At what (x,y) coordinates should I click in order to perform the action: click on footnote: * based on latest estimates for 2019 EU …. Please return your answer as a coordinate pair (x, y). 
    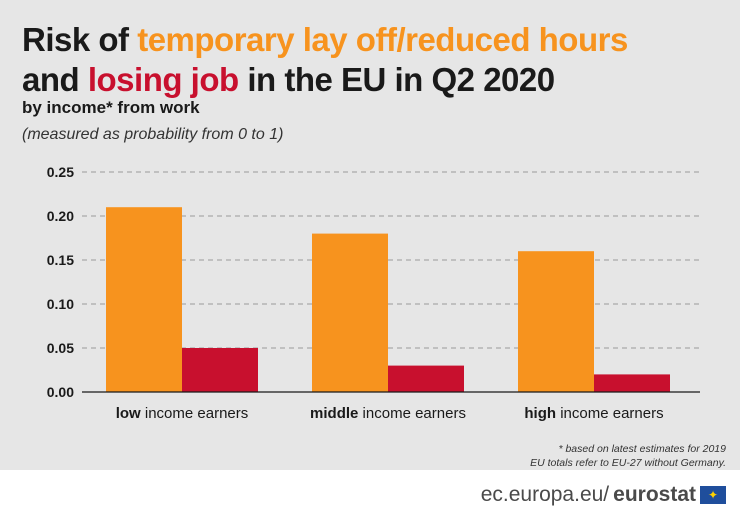
    Looking at the image, I should click on (628, 456).